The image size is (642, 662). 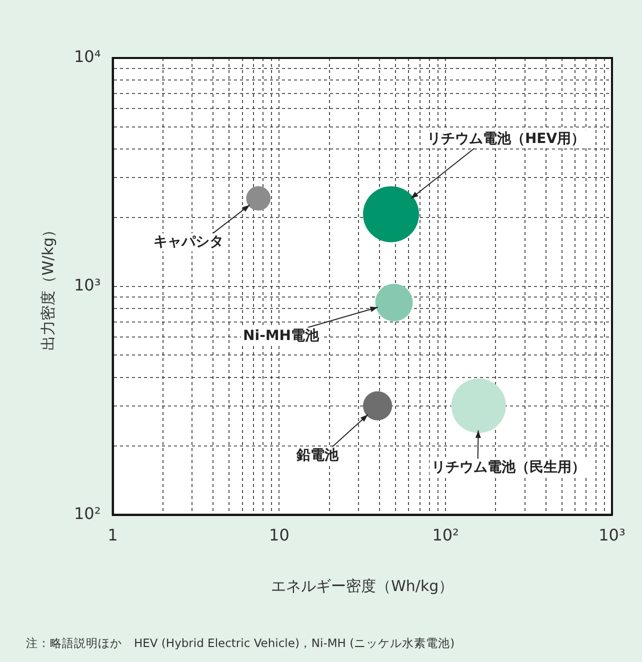 What do you see at coordinates (612, 535) in the screenshot?
I see `x-tick-label: 10³` at bounding box center [612, 535].